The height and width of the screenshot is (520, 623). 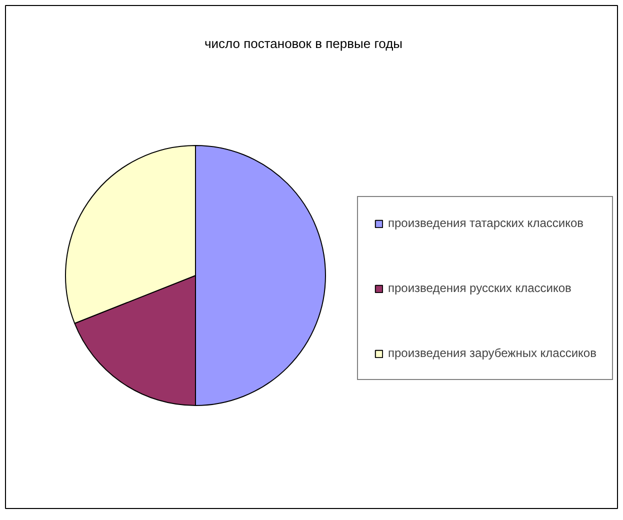 I want to click on legend-label: произведения зарубежных классиков, so click(x=492, y=353).